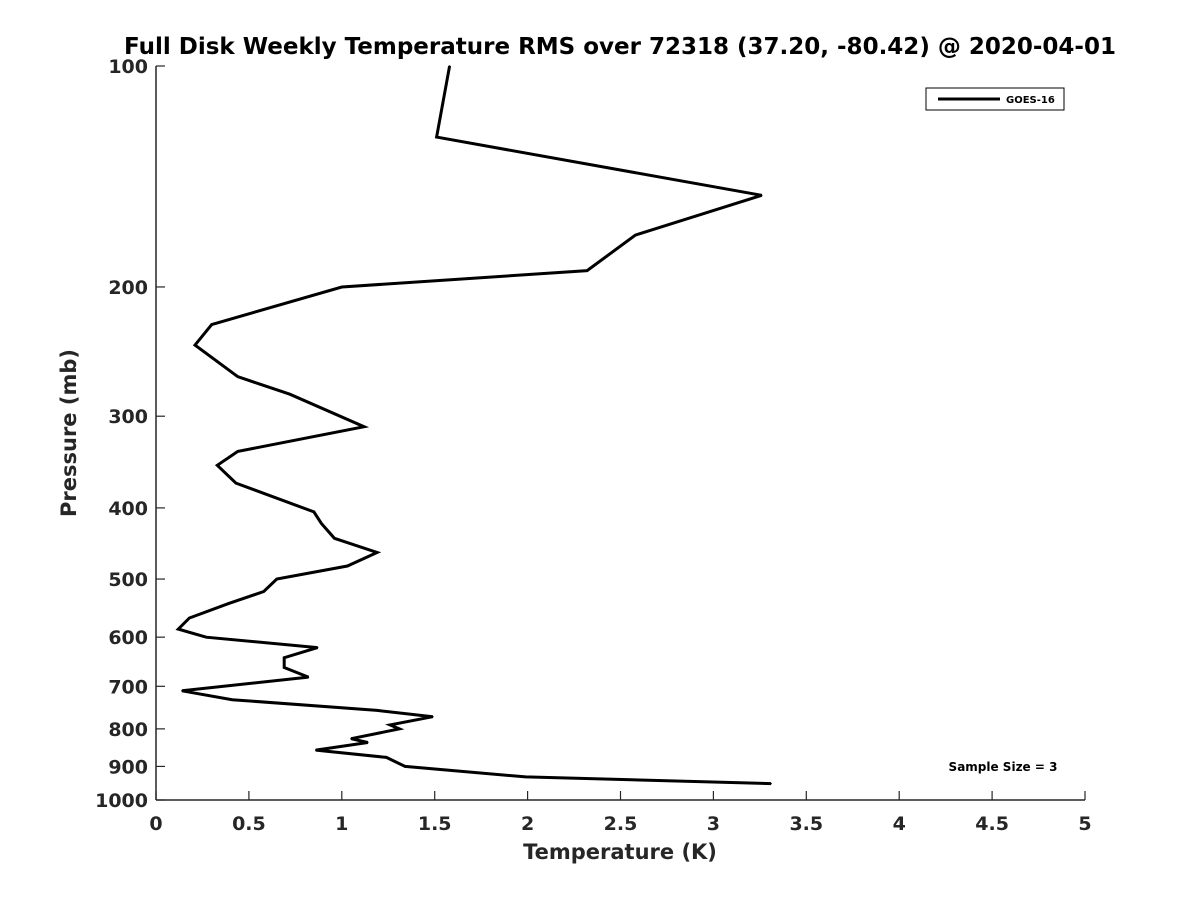  Describe the element at coordinates (128, 687) in the screenshot. I see `y-tick-label: 700` at that location.